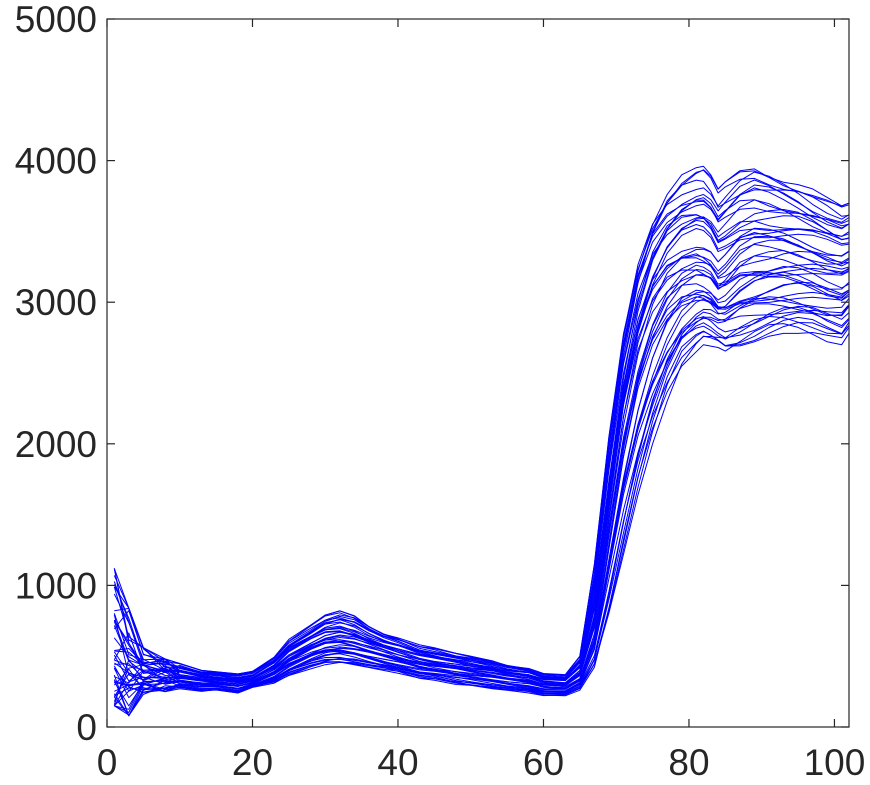 The image size is (870, 785). Describe the element at coordinates (397, 762) in the screenshot. I see `x-tick-label: 40` at that location.